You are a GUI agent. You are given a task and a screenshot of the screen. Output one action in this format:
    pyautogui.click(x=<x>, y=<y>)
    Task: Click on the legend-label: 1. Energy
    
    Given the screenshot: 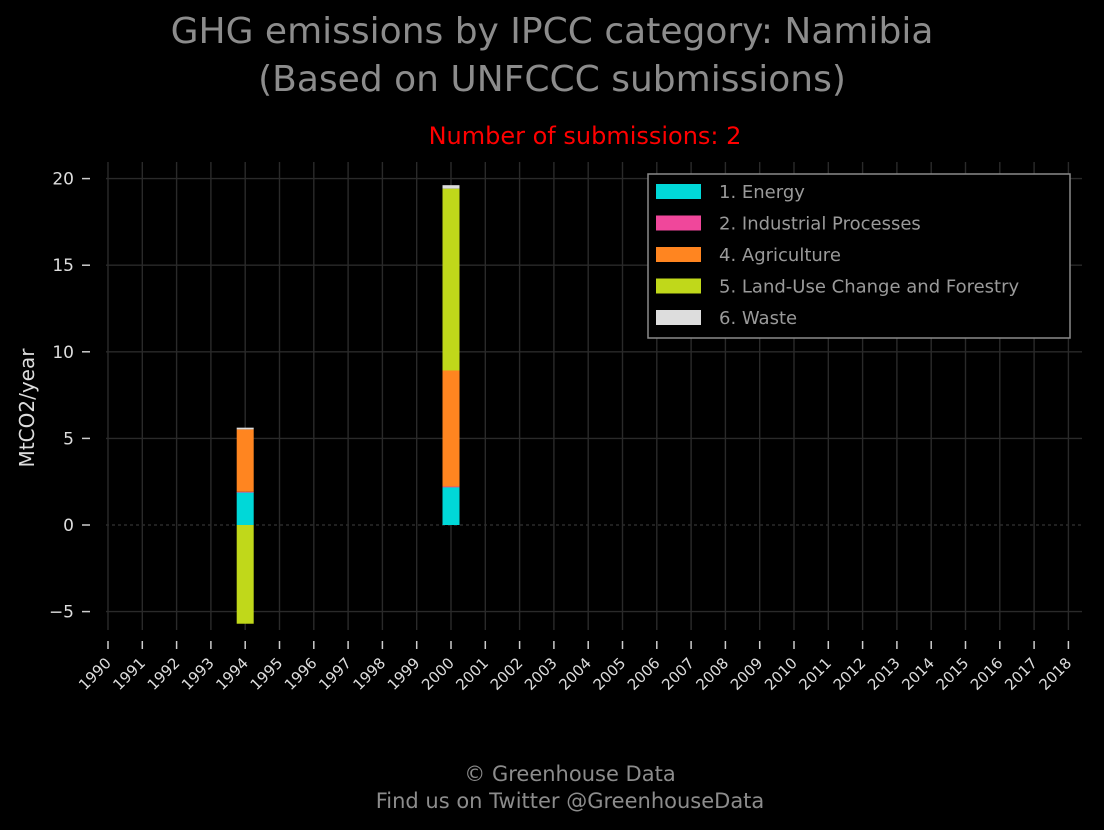 What is the action you would take?
    pyautogui.click(x=762, y=192)
    